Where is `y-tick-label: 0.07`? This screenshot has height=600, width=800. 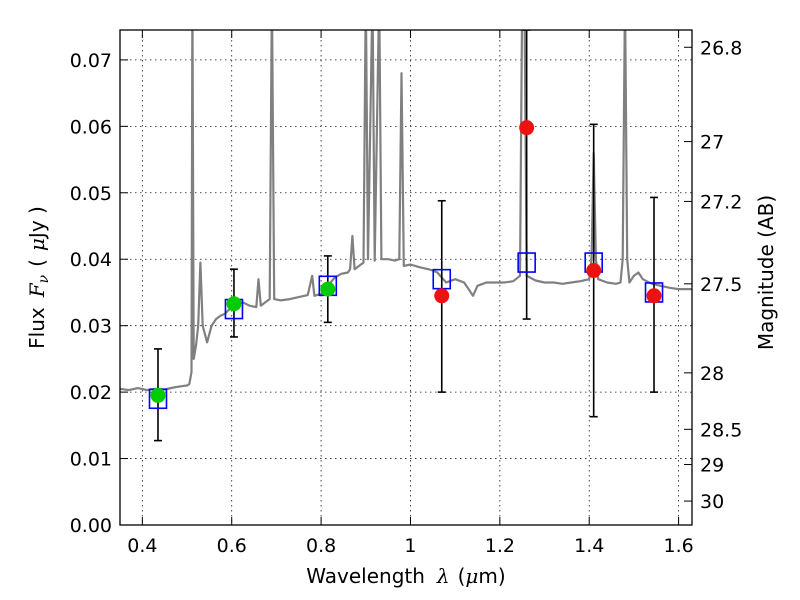
y-tick-label: 0.07 is located at coordinates (91, 61).